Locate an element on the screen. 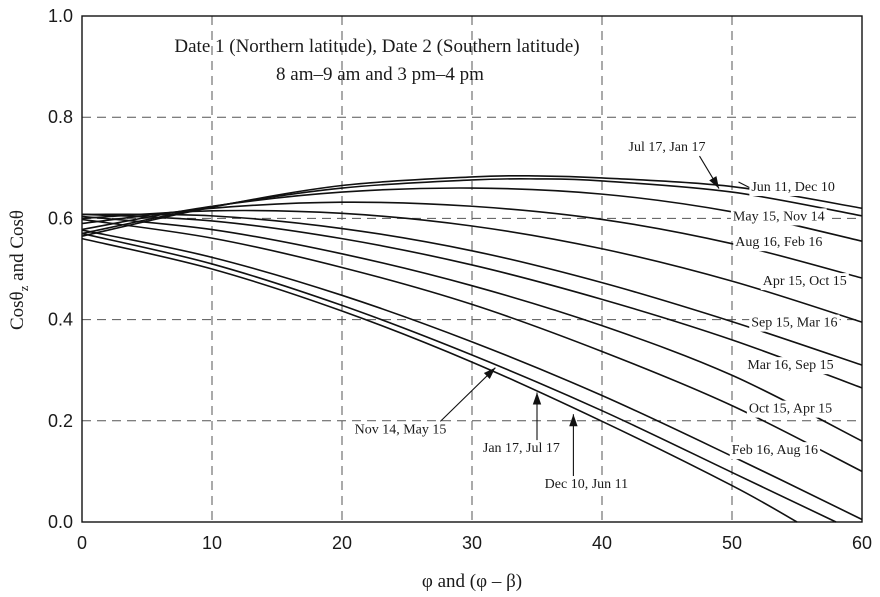  series-label-dec-10-jun-11: Dec 10, Jun 11 is located at coordinates (586, 484).